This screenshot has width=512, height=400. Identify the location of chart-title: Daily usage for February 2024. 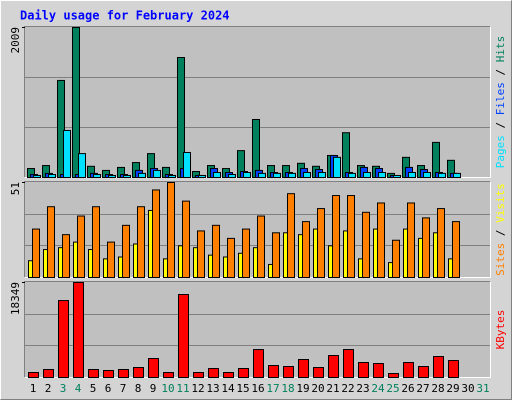
(125, 16).